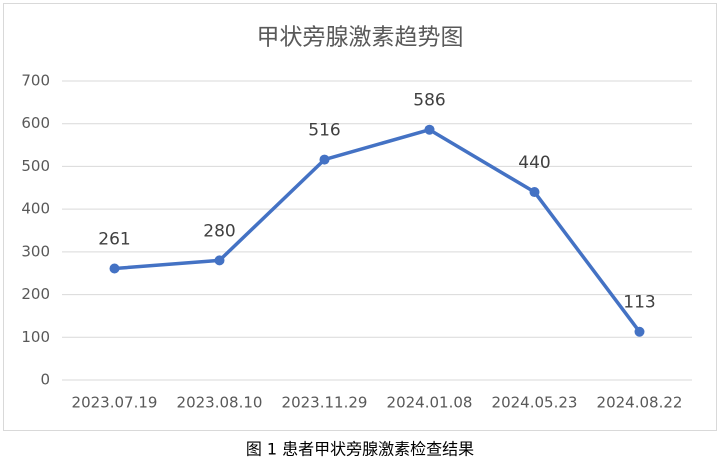 The image size is (721, 469). Describe the element at coordinates (45, 380) in the screenshot. I see `y-tick-label: 0` at that location.